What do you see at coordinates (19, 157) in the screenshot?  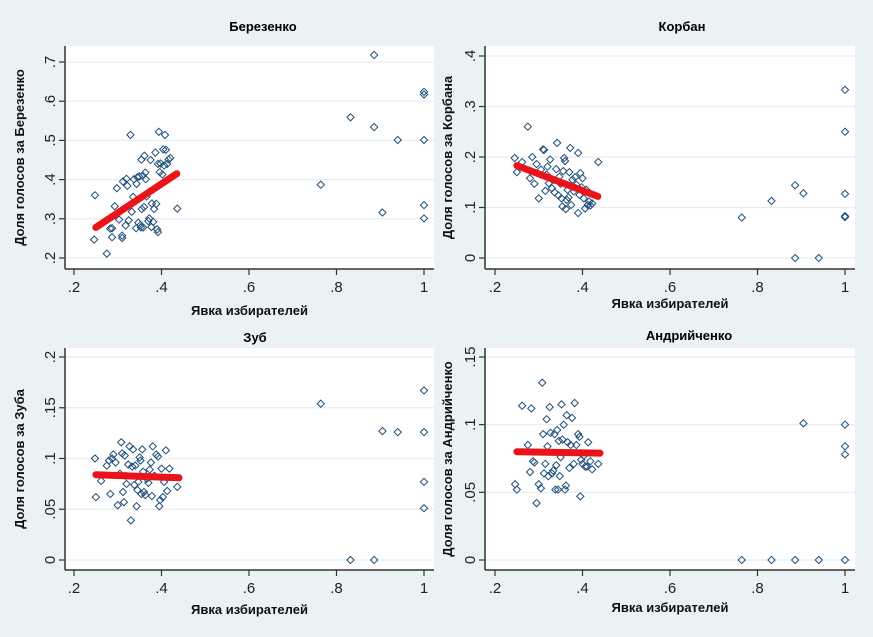 I see `y-axis-label: Доля голосов за Березенко` at bounding box center [19, 157].